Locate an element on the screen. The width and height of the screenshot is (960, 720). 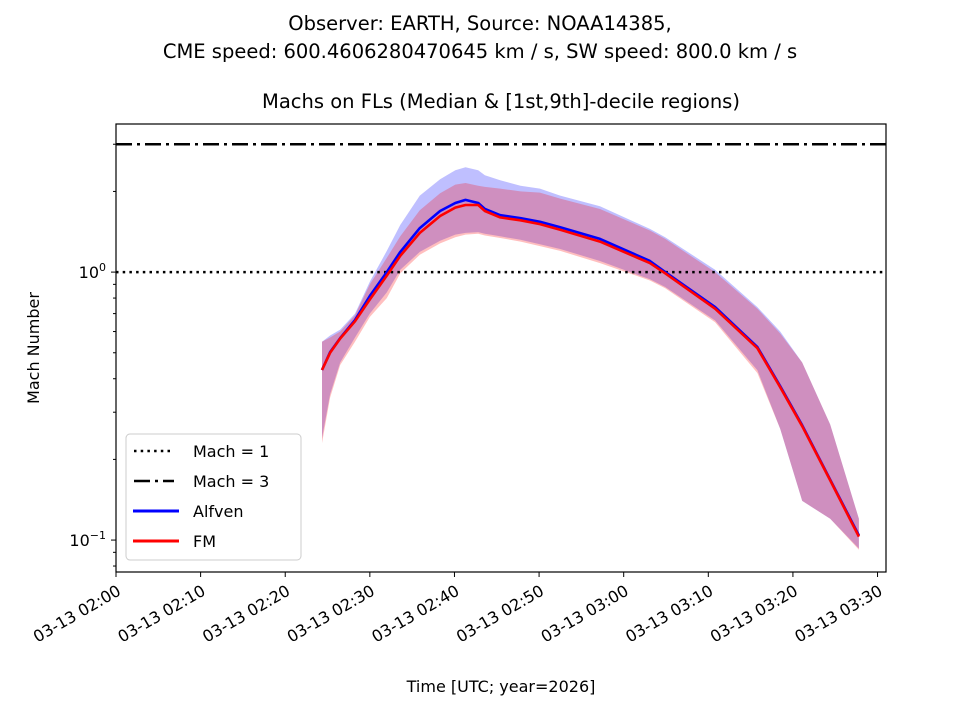
legend-label-alfven: Alfven is located at coordinates (218, 511).